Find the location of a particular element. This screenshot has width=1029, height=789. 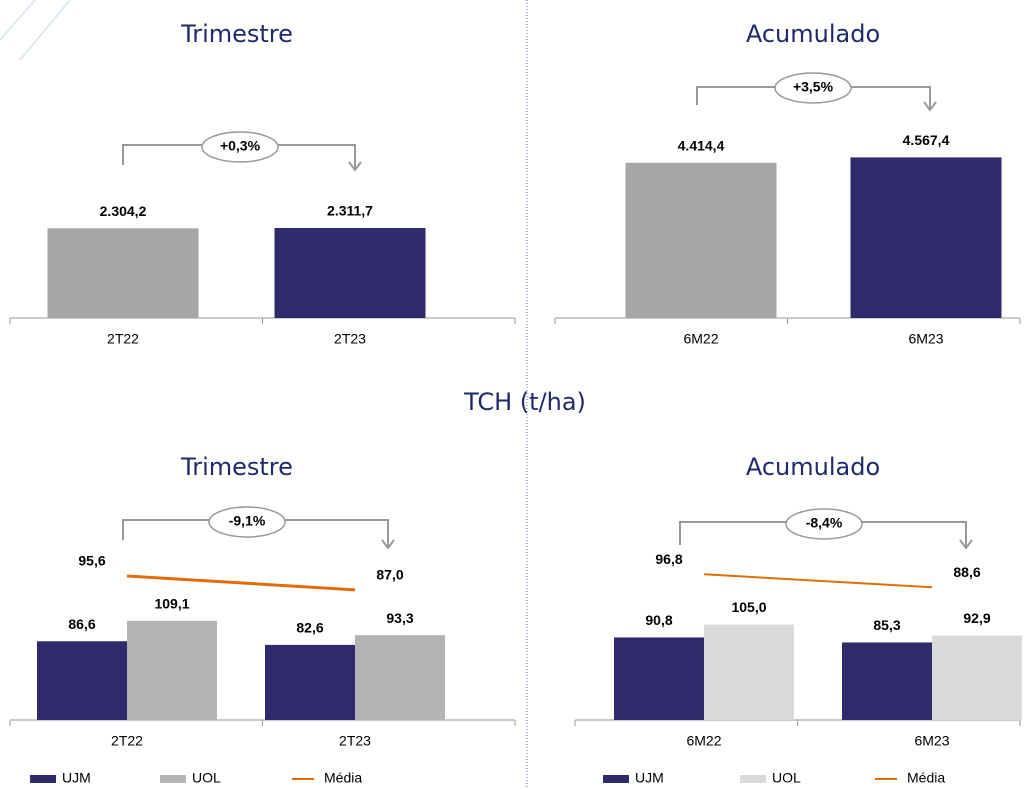

change-label: -9,1% is located at coordinates (247, 521).